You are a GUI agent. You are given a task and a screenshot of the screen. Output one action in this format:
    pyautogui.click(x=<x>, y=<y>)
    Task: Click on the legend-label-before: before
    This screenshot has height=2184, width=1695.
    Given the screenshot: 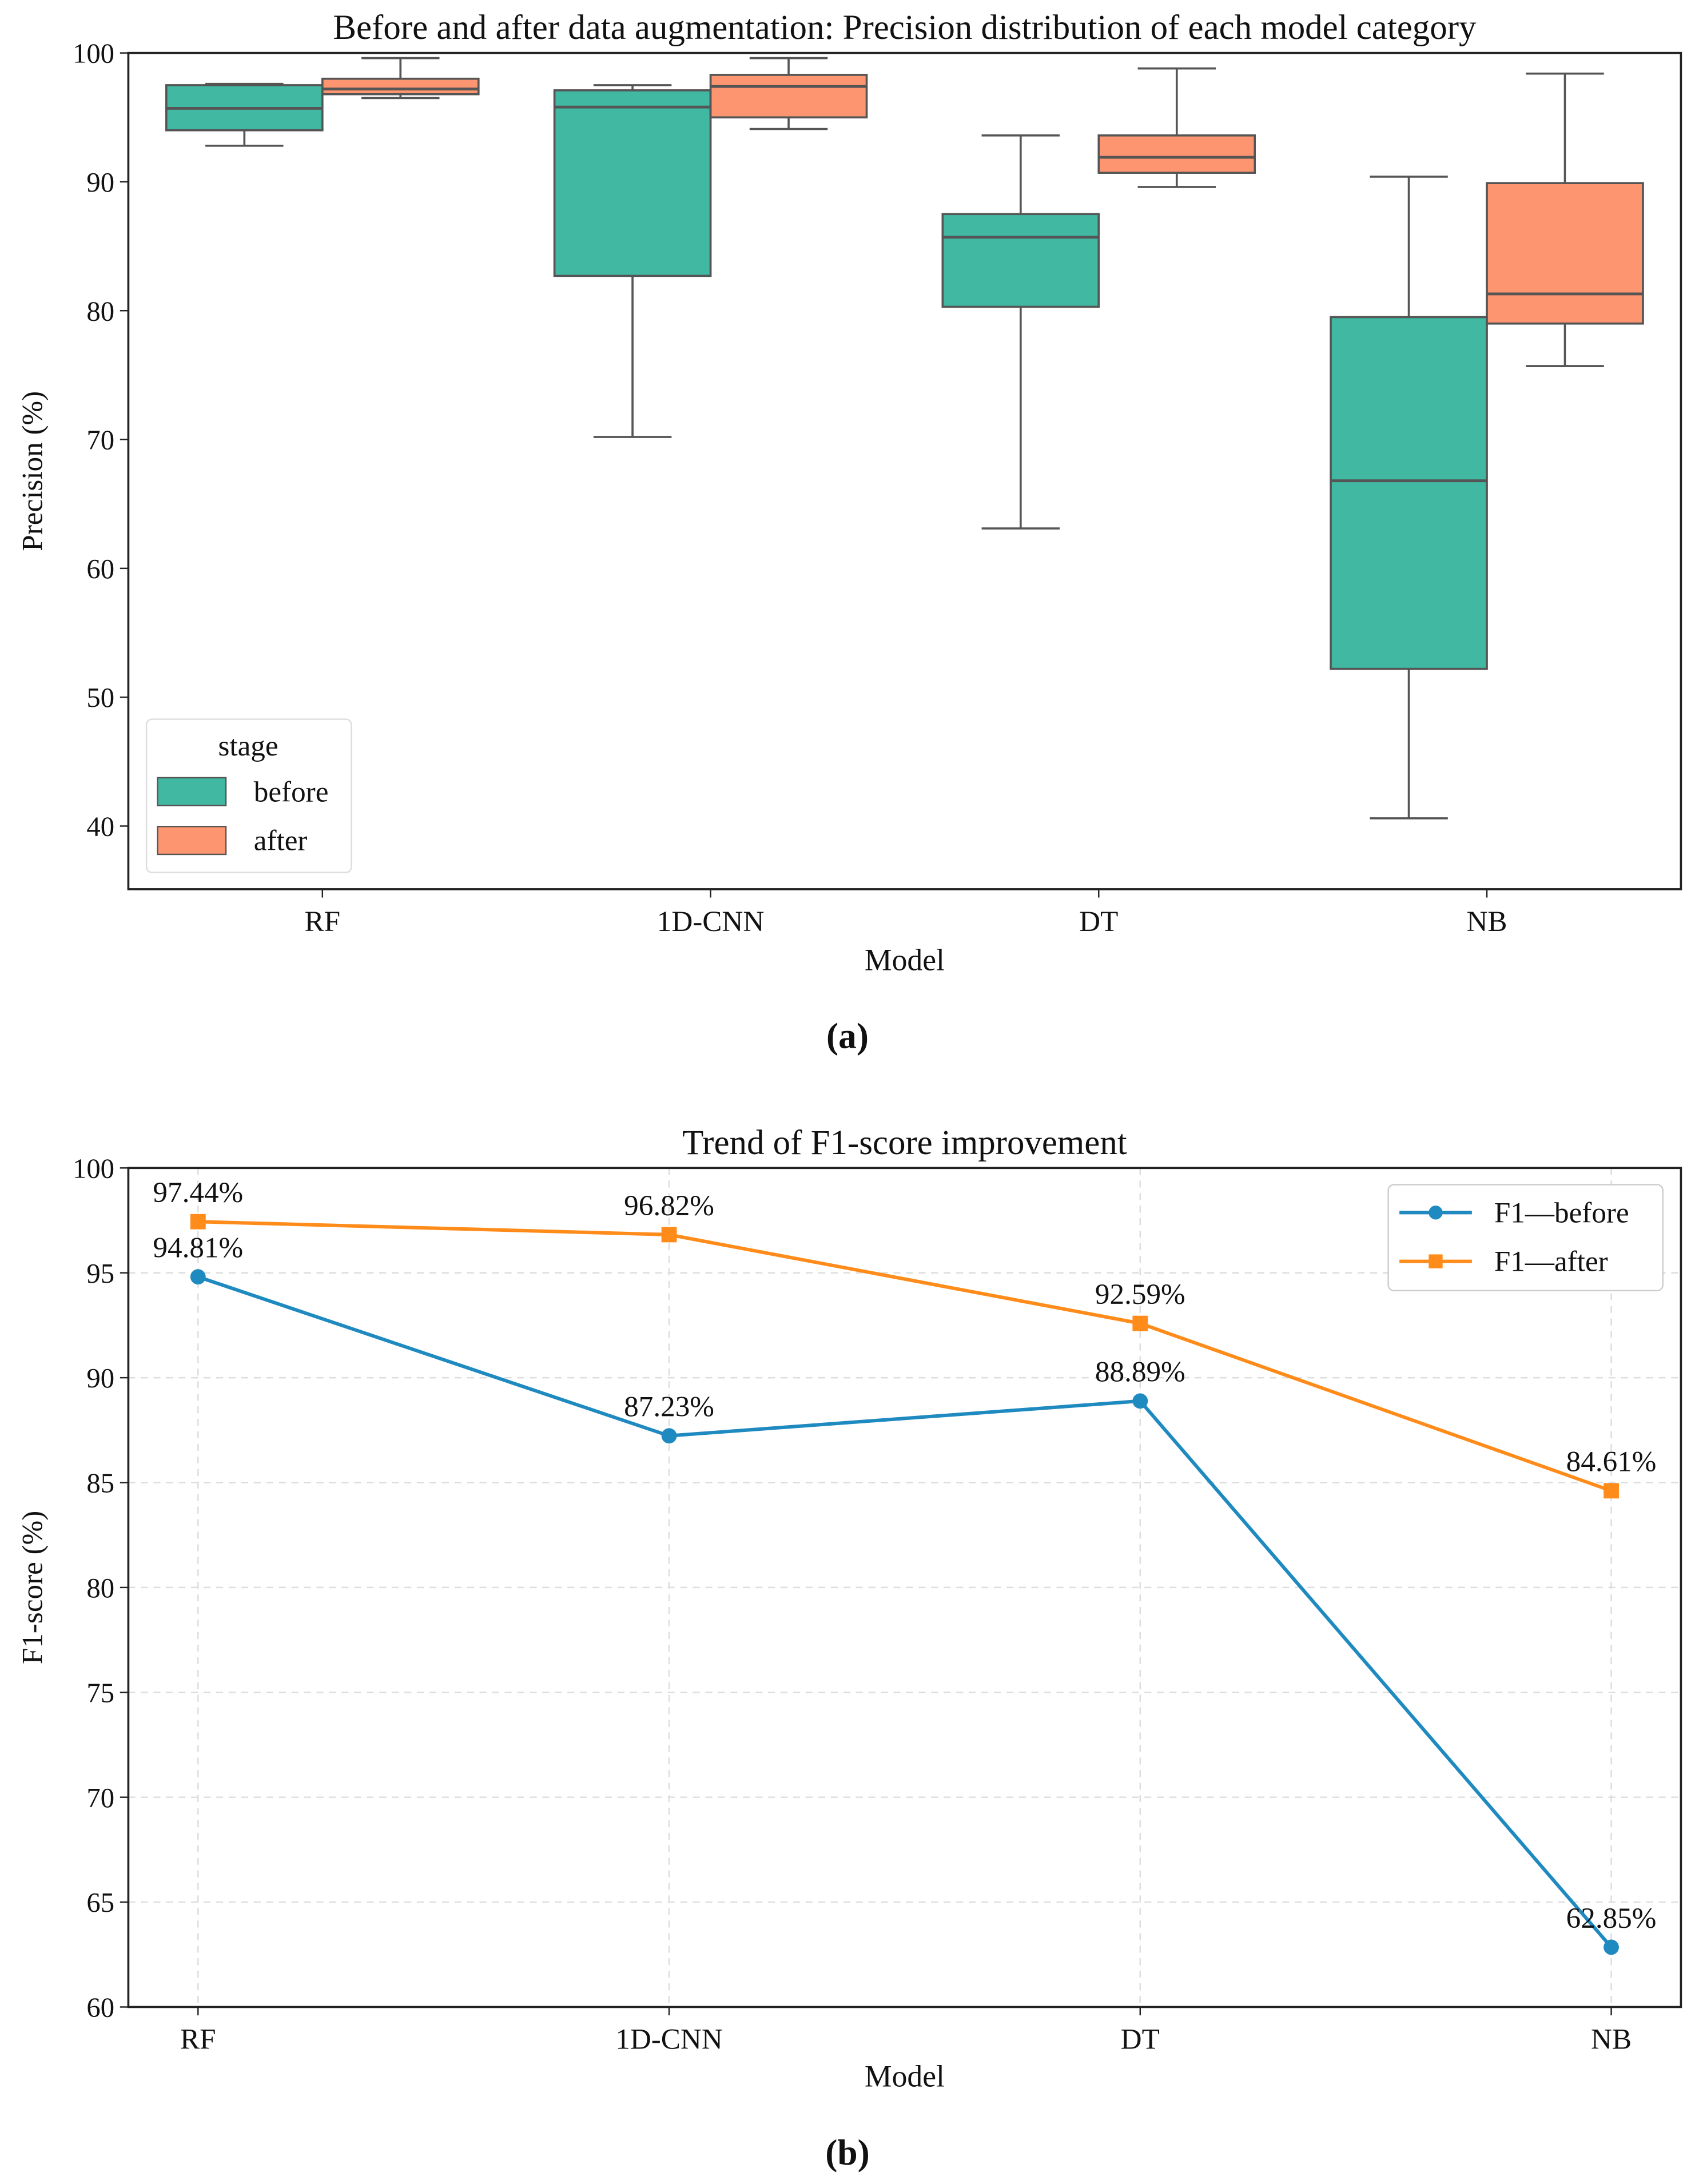 What is the action you would take?
    pyautogui.click(x=291, y=791)
    